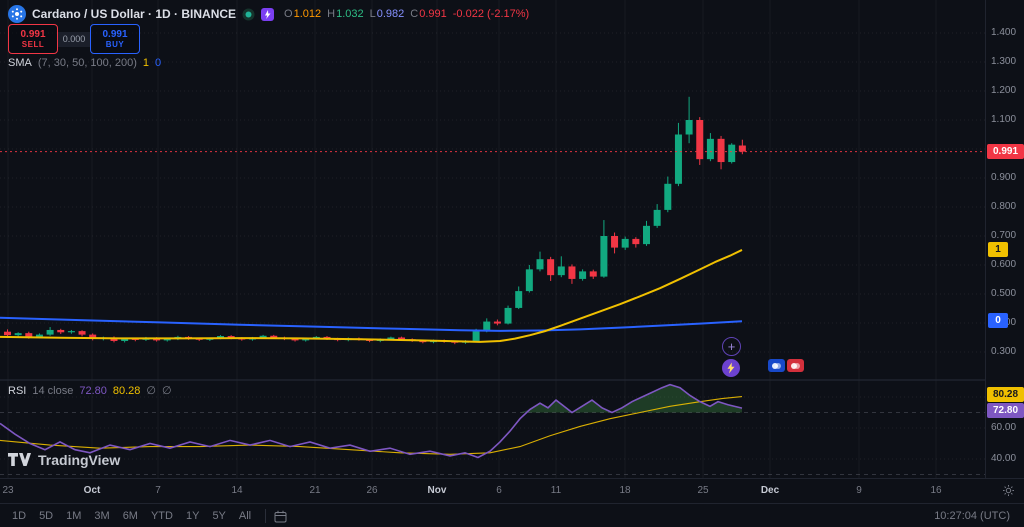 Image resolution: width=1024 pixels, height=527 pixels. I want to click on close-group: C0.991, so click(428, 14).